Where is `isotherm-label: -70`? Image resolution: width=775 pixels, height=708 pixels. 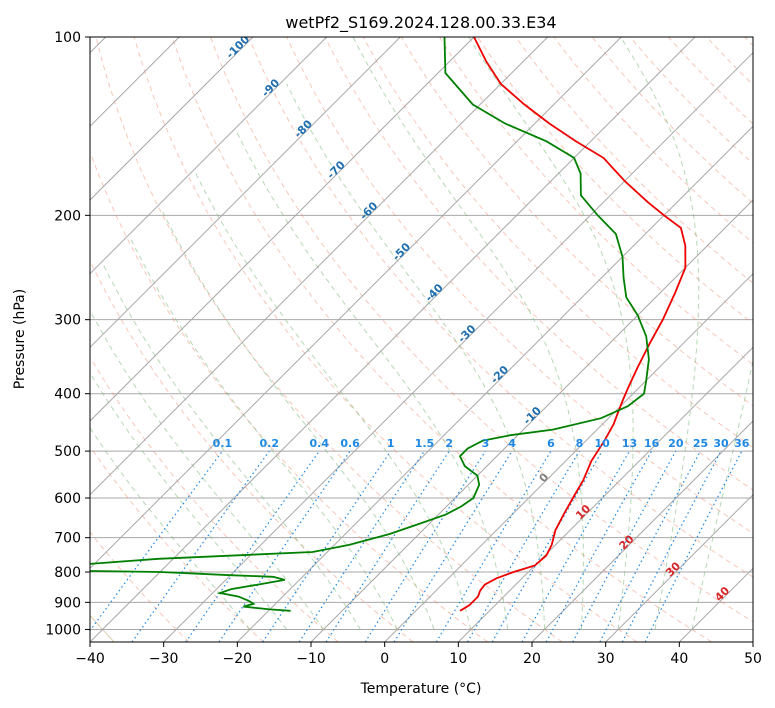
isotherm-label: -70 is located at coordinates (336, 169).